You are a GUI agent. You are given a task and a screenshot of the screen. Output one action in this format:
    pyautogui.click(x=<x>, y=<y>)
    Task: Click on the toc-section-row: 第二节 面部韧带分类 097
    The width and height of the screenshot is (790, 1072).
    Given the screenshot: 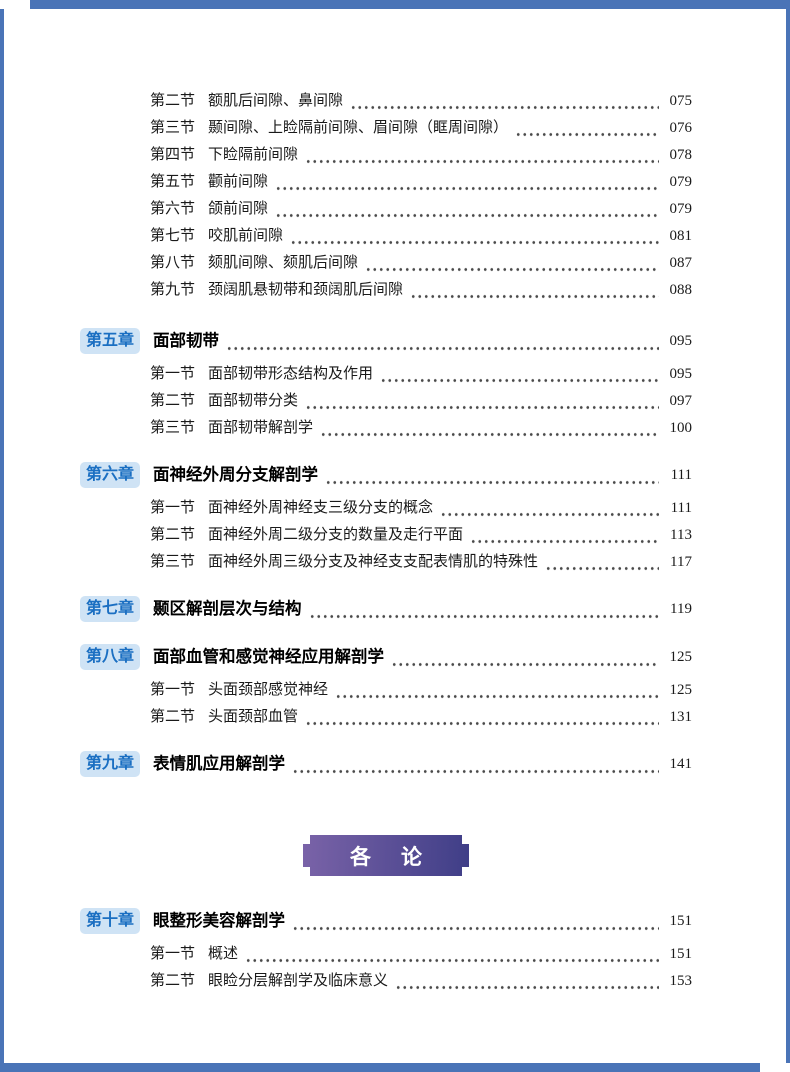 What is the action you would take?
    pyautogui.click(x=386, y=401)
    